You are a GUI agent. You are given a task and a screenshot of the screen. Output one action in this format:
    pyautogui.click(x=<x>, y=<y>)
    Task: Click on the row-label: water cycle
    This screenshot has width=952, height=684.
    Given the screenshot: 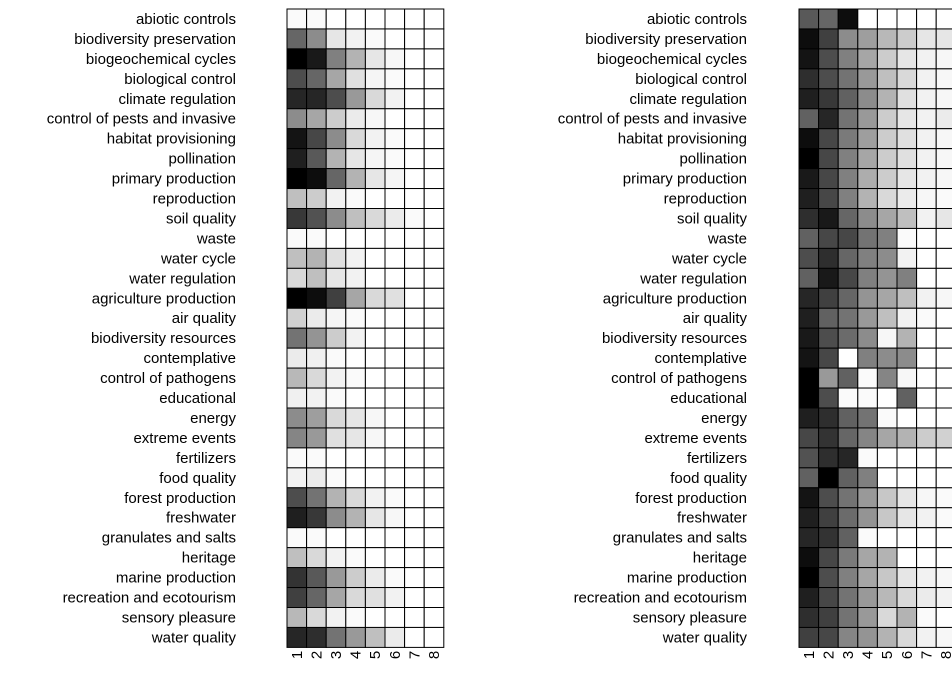 What is the action you would take?
    pyautogui.click(x=709, y=258)
    